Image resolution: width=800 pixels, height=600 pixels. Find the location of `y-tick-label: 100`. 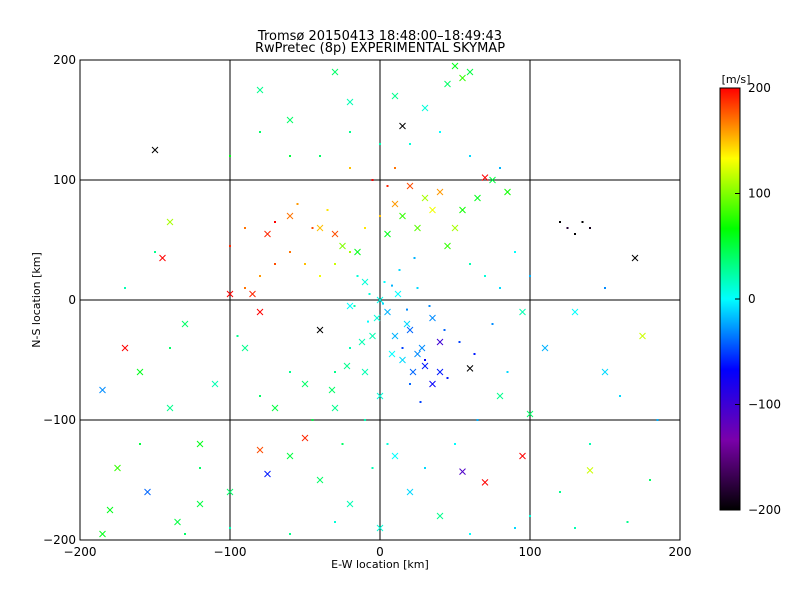

y-tick-label: 100 is located at coordinates (64, 180).